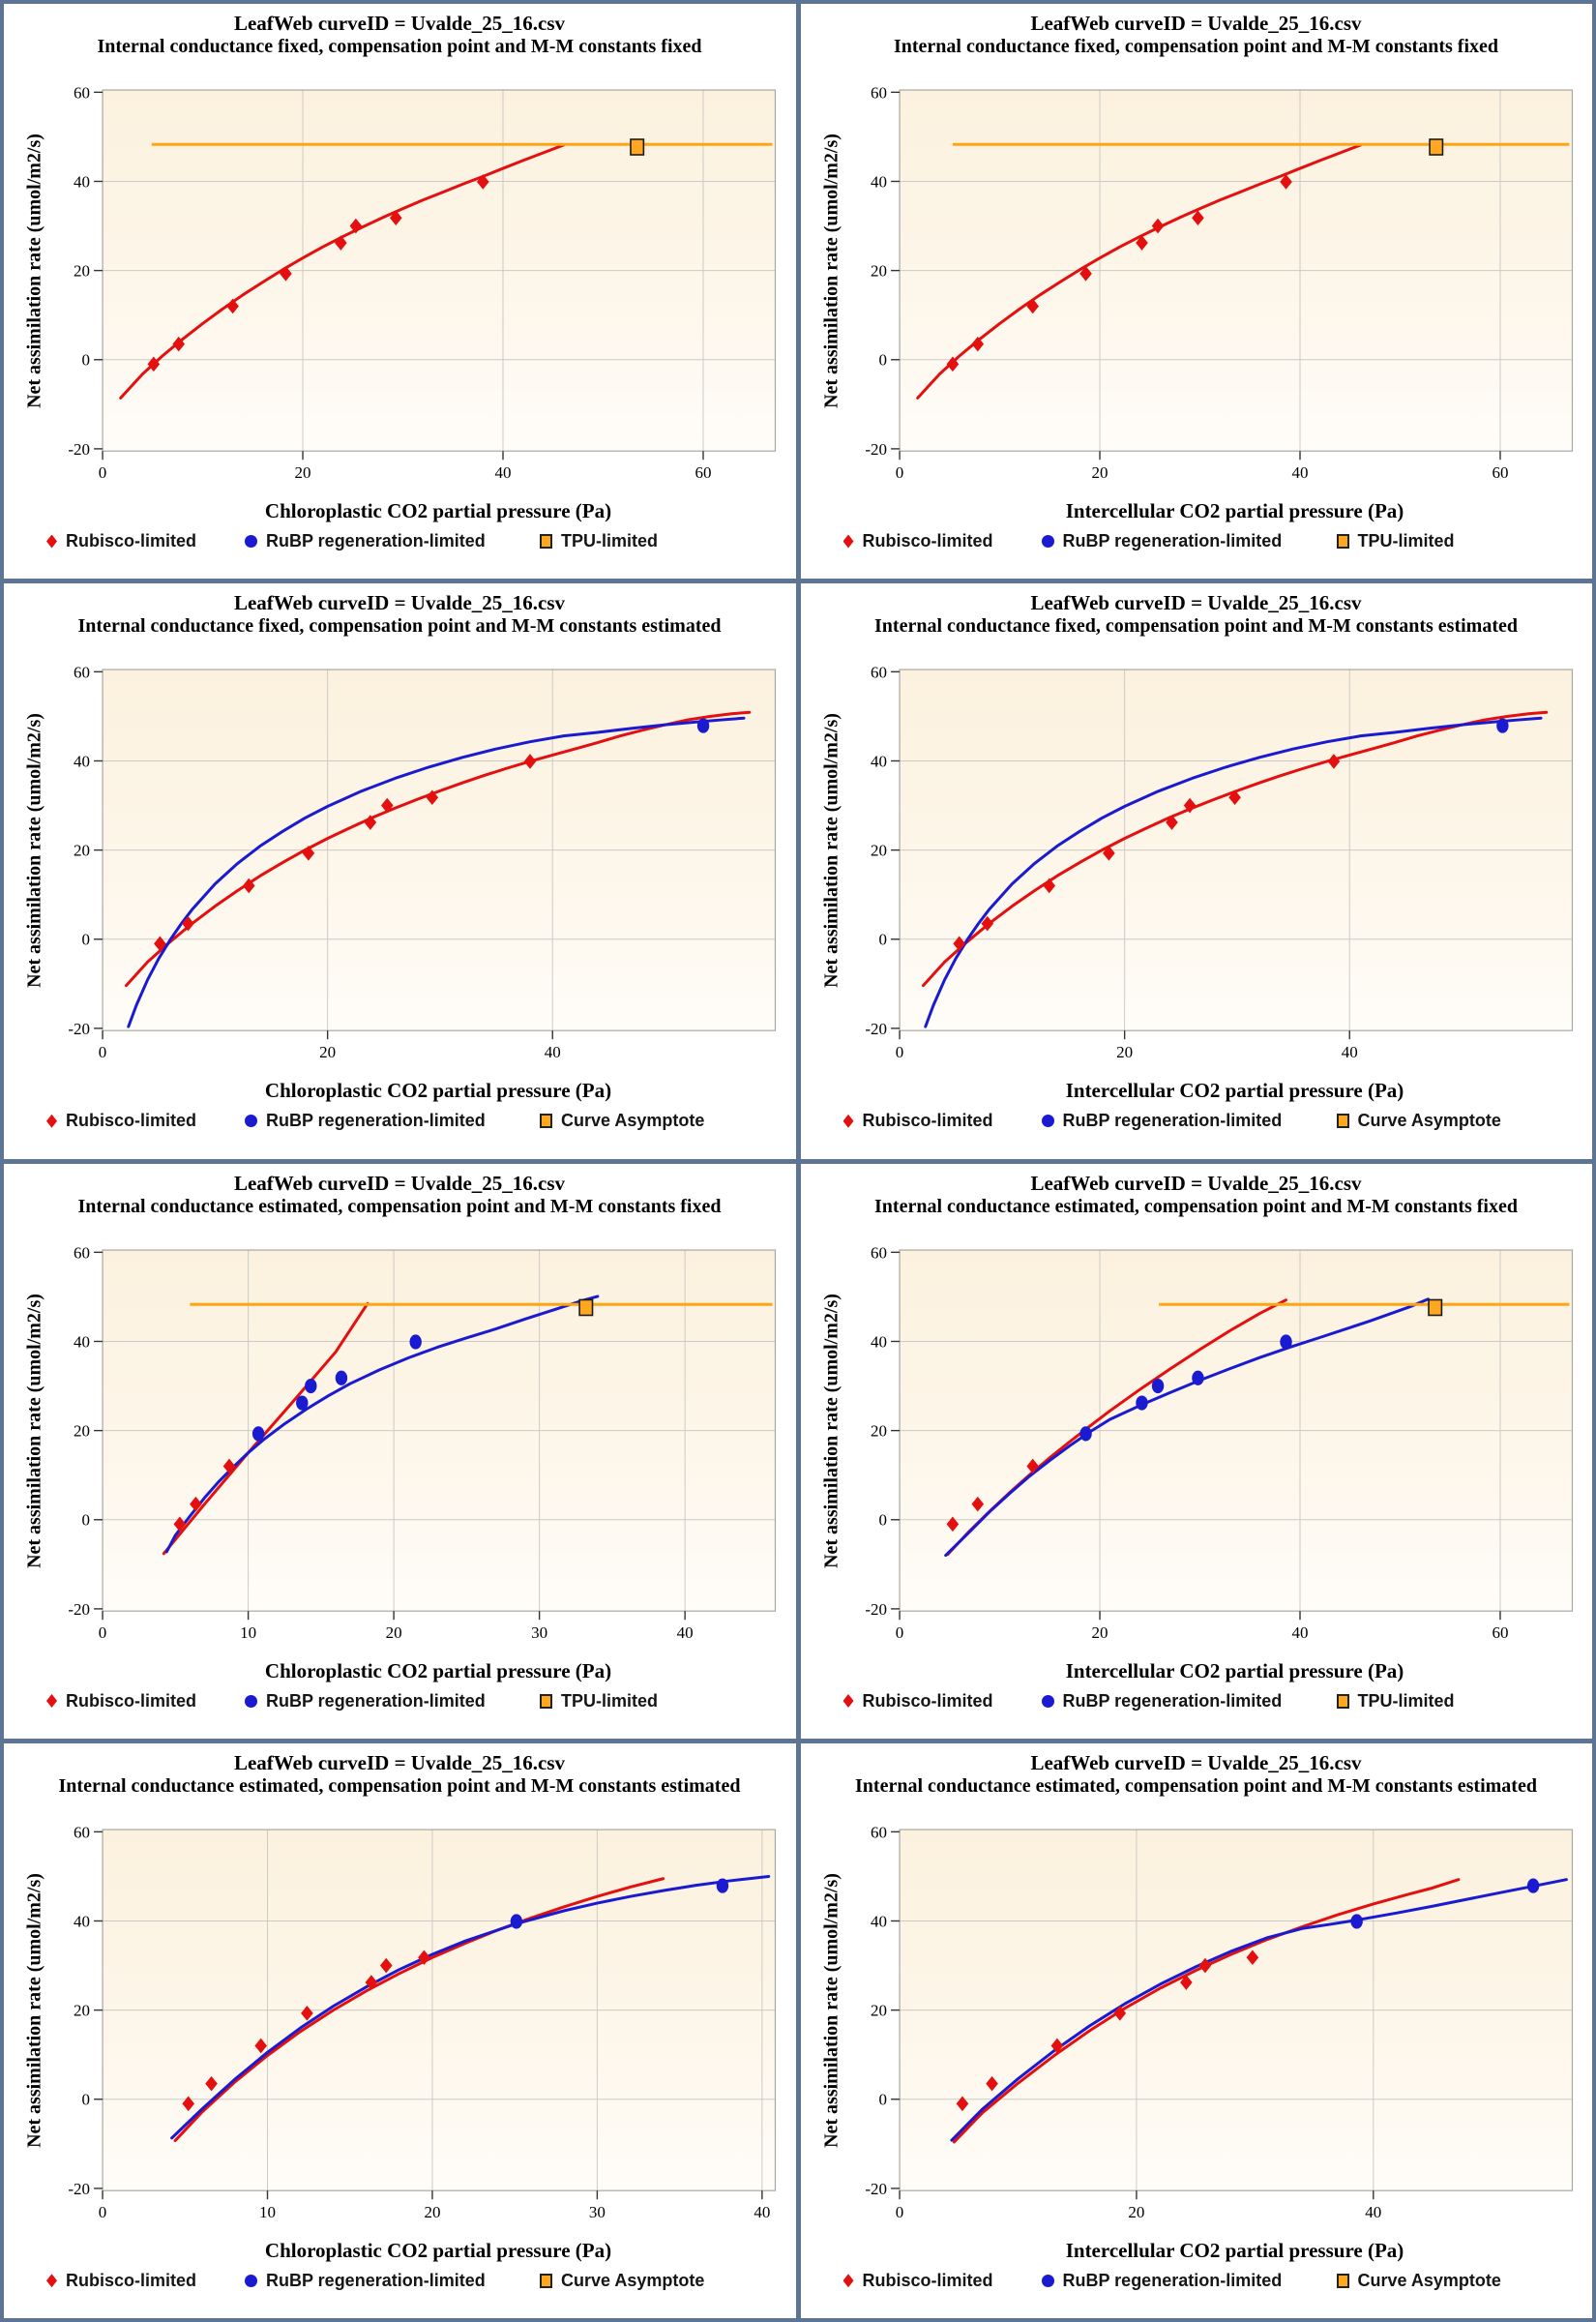 The width and height of the screenshot is (1596, 2322). I want to click on tick-labels: 60 40 20 0 -20 0 20 40 60, so click(389, 282).